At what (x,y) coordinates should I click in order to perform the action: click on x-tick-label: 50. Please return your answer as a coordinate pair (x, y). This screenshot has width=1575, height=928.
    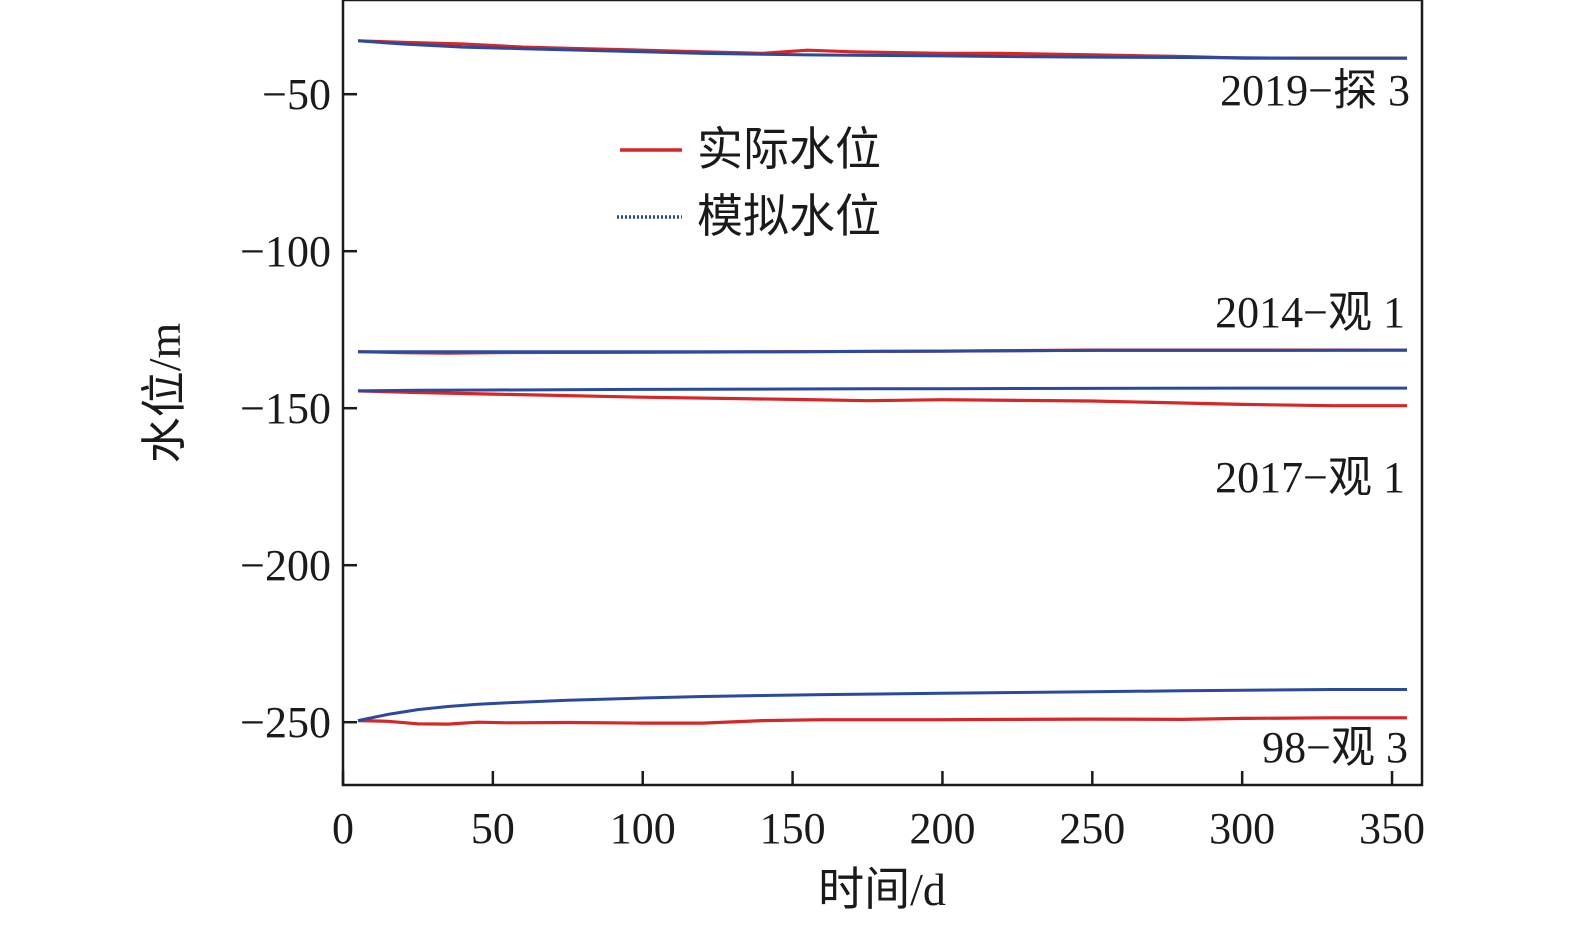
    Looking at the image, I should click on (493, 828).